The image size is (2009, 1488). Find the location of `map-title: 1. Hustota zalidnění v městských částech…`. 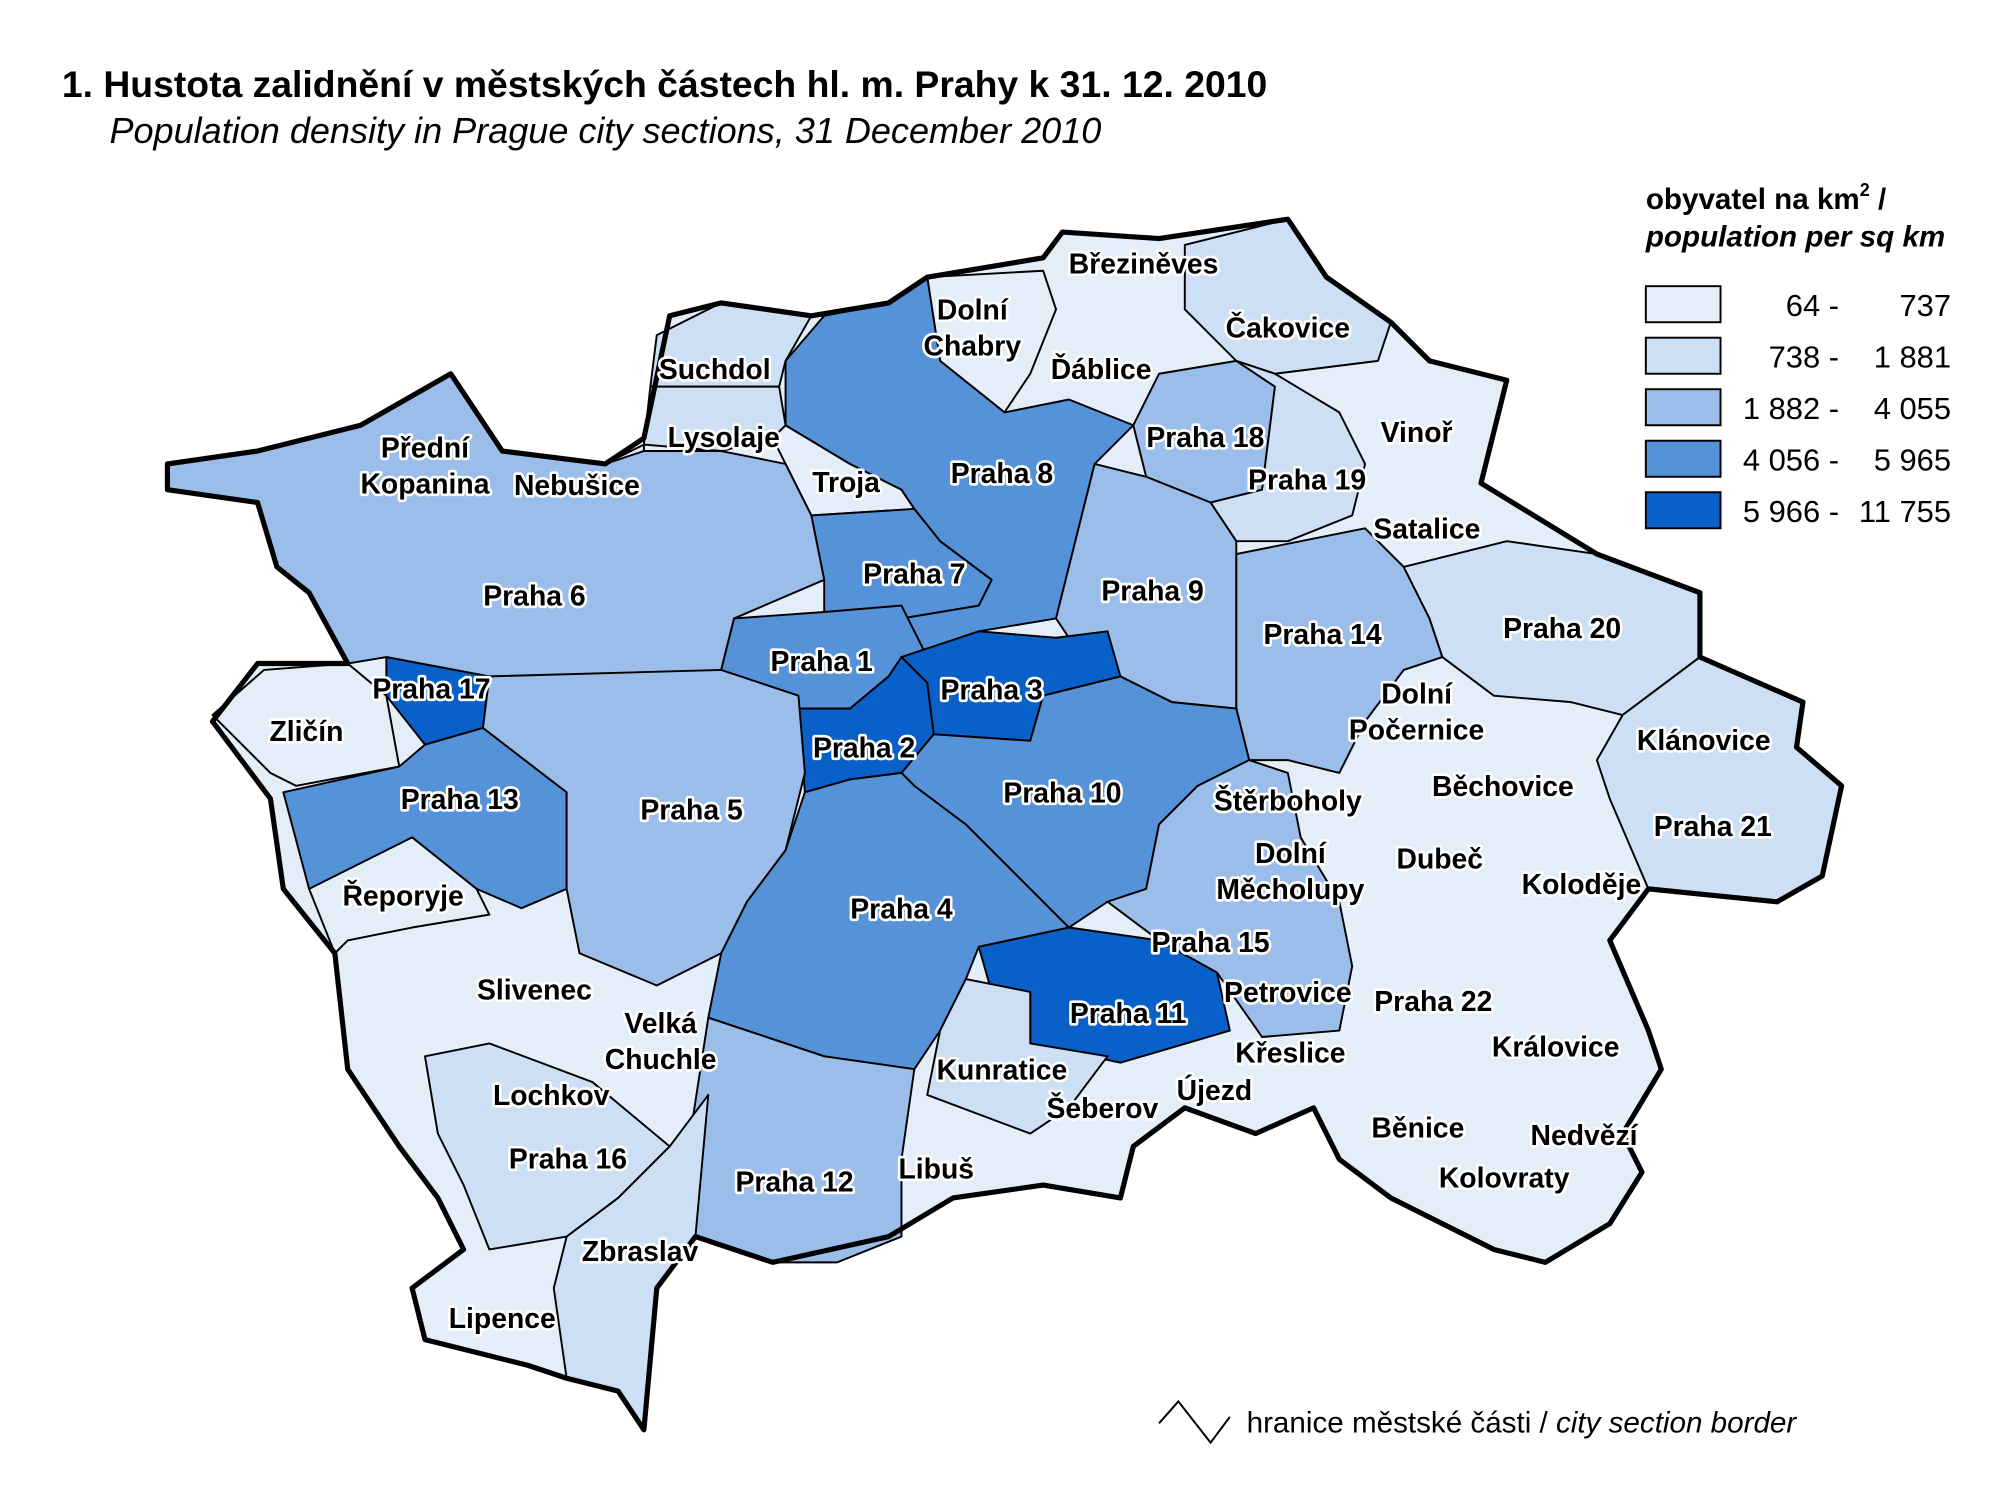

map-title: 1. Hustota zalidnění v městských částech… is located at coordinates (664, 84).